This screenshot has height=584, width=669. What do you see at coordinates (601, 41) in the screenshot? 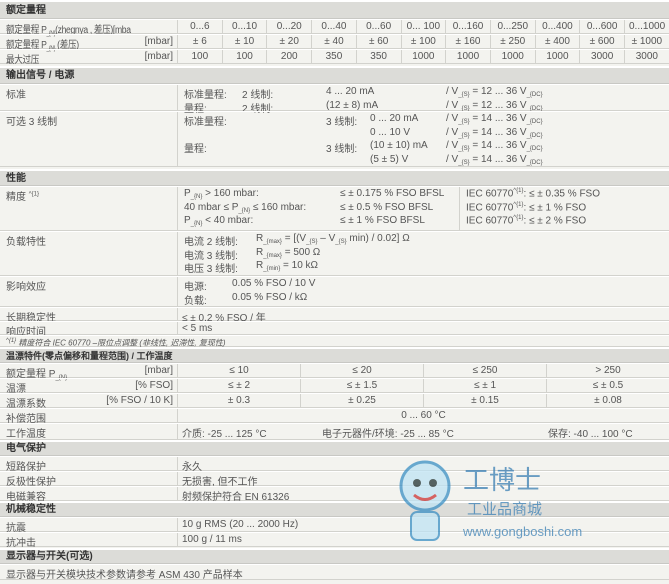
I see `range-cell: ± 600` at bounding box center [601, 41].